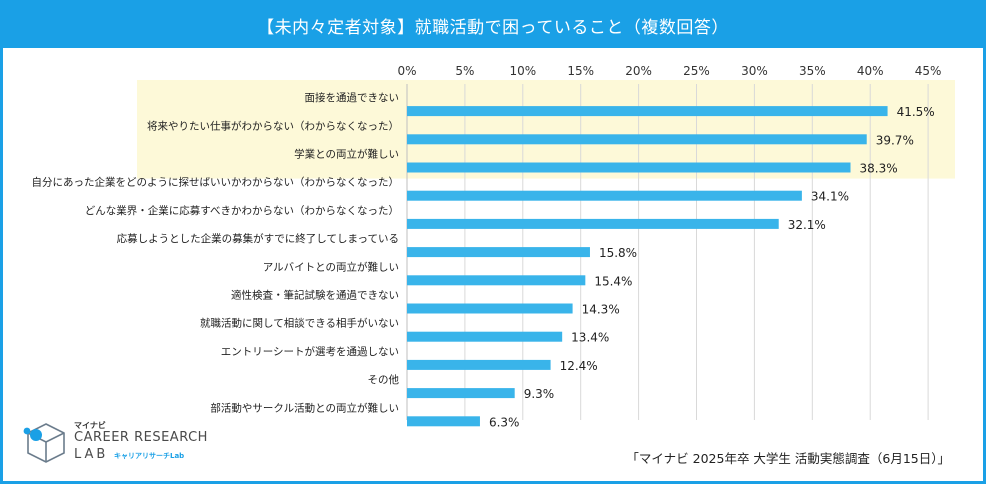 The width and height of the screenshot is (986, 484). Describe the element at coordinates (638, 71) in the screenshot. I see `x-tick-label: 20%` at that location.